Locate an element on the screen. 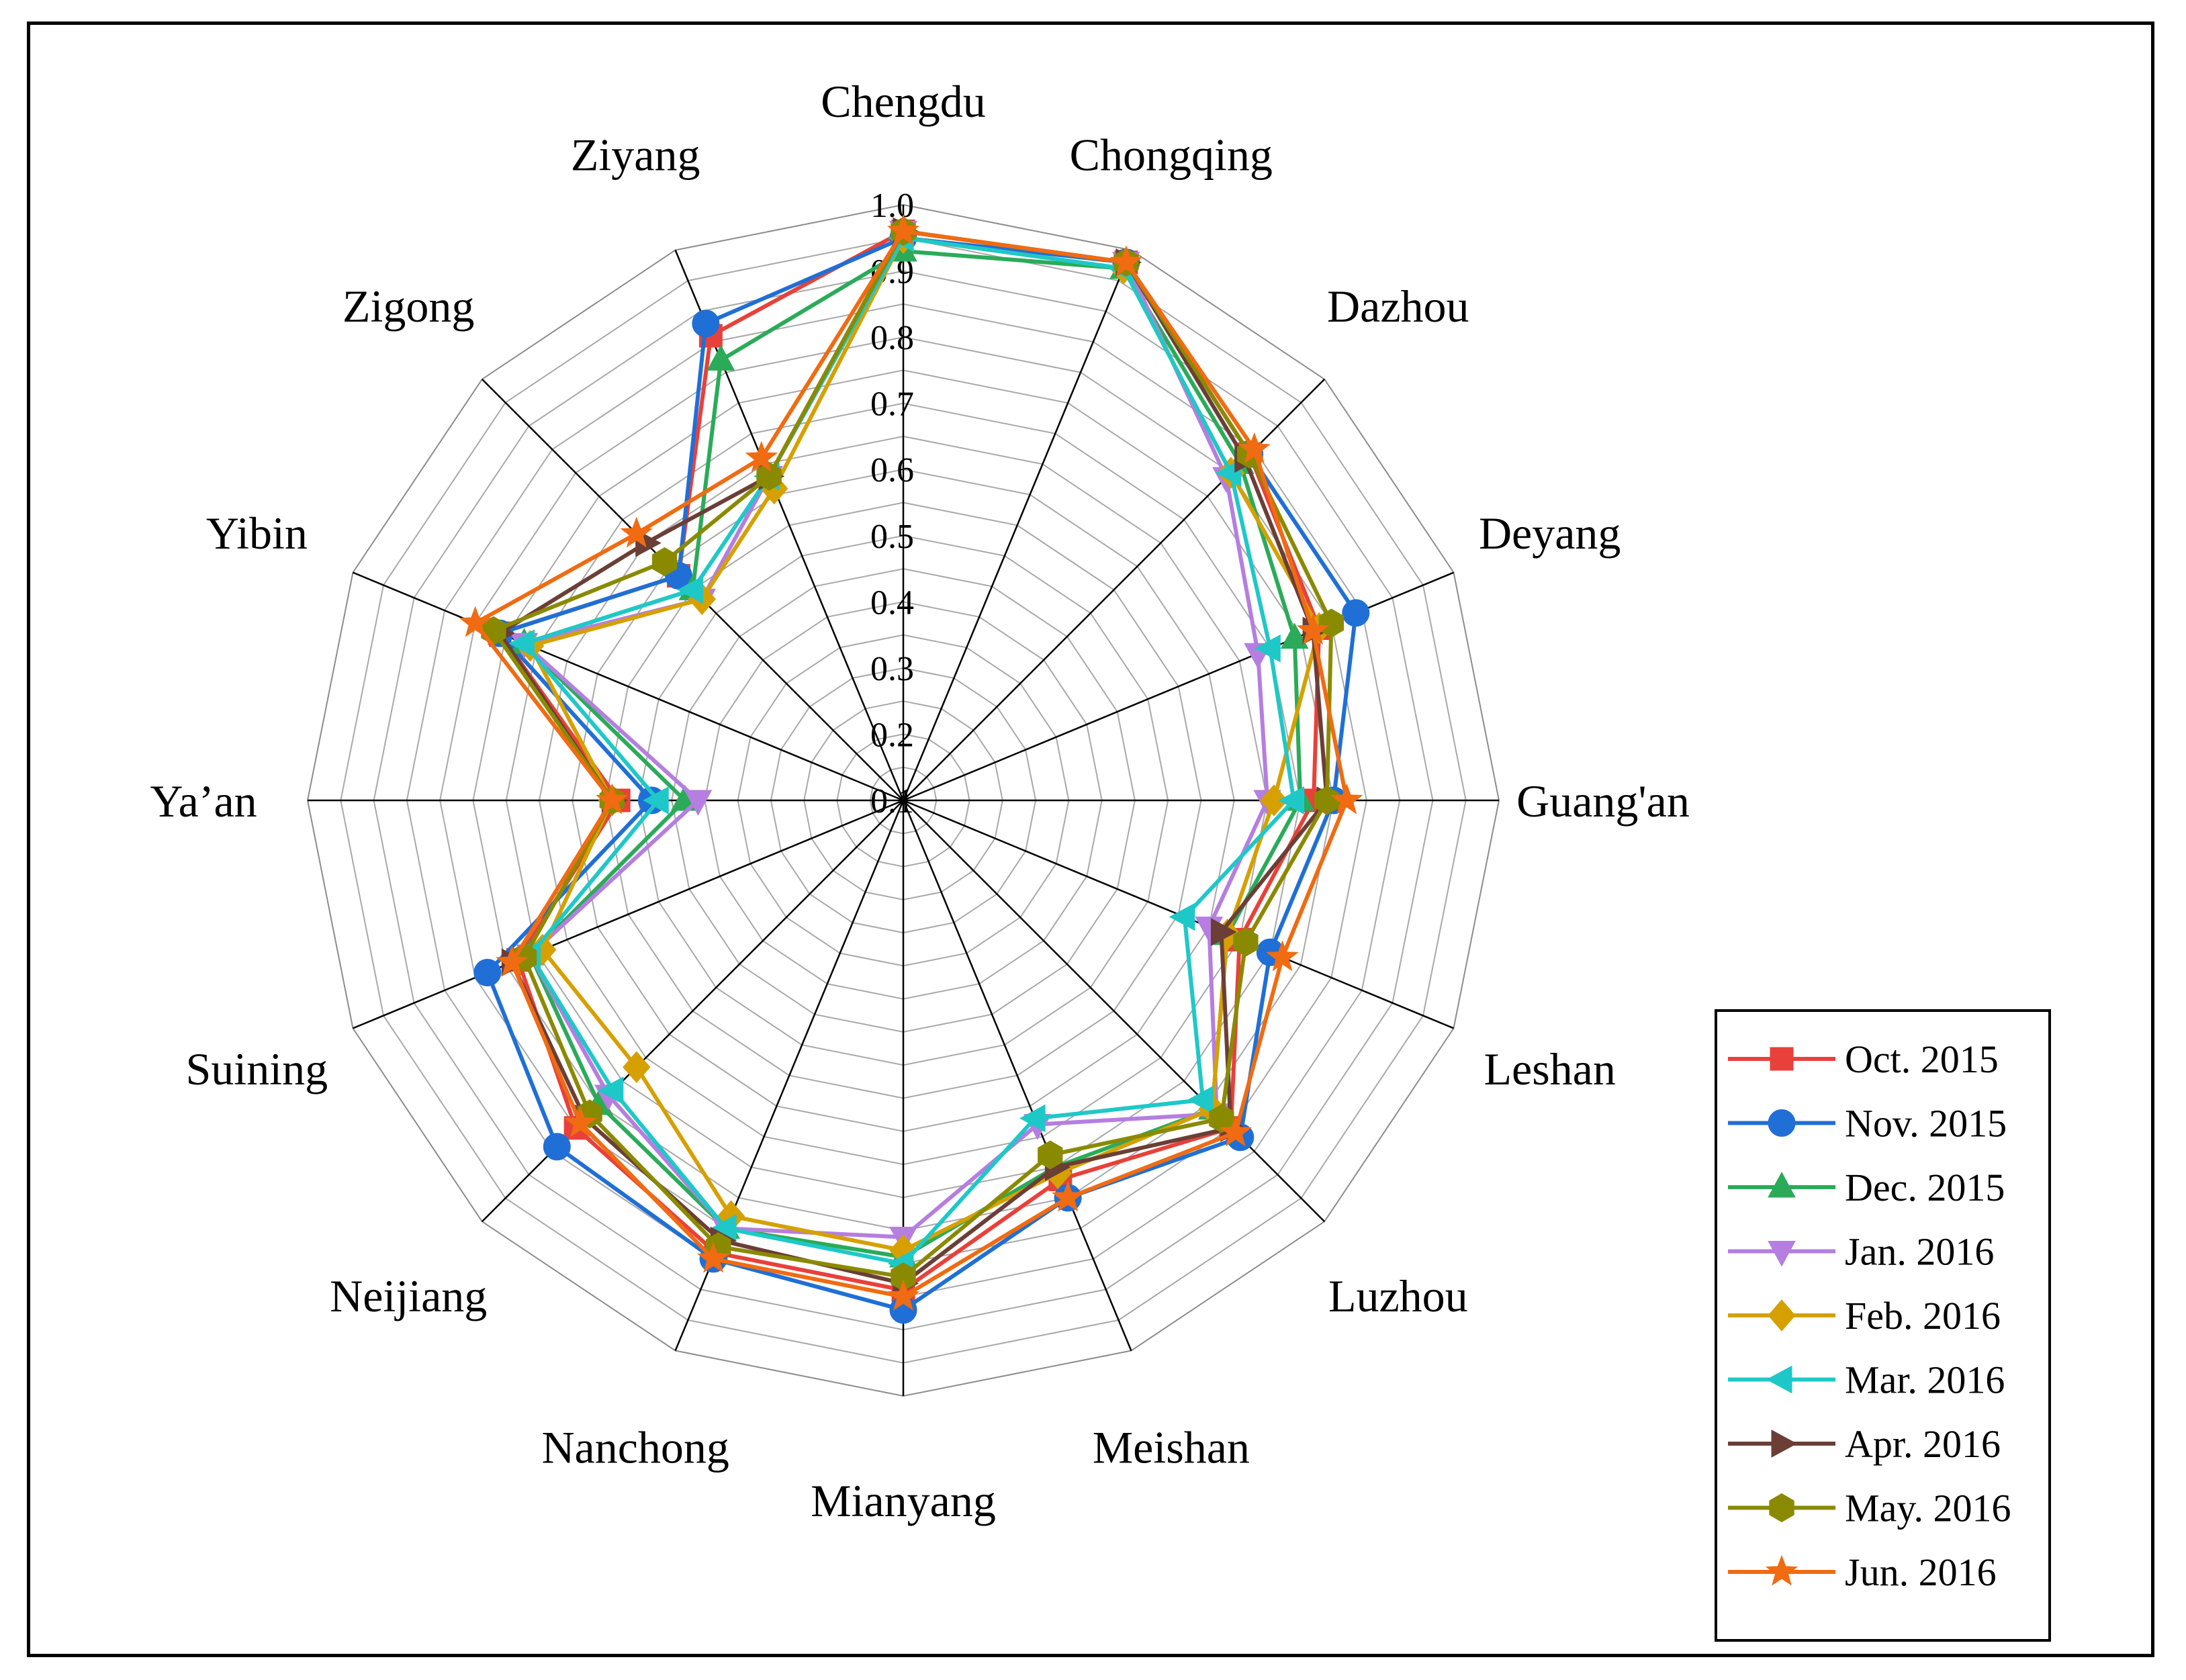 This screenshot has width=2186, height=1680. category-label: Yibin is located at coordinates (257, 534).